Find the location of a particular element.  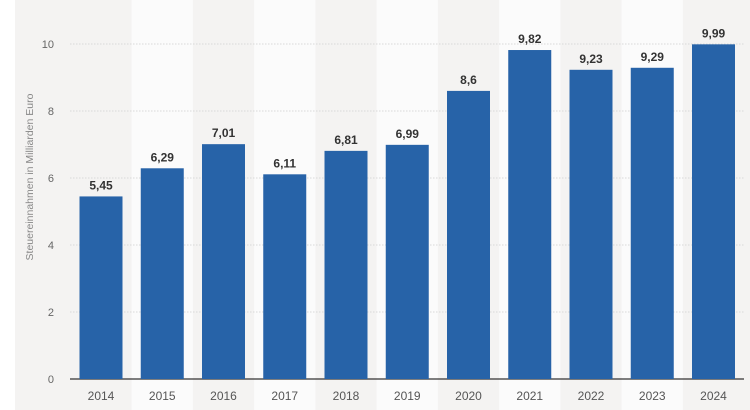

y-tick-label: 6 is located at coordinates (51, 179).